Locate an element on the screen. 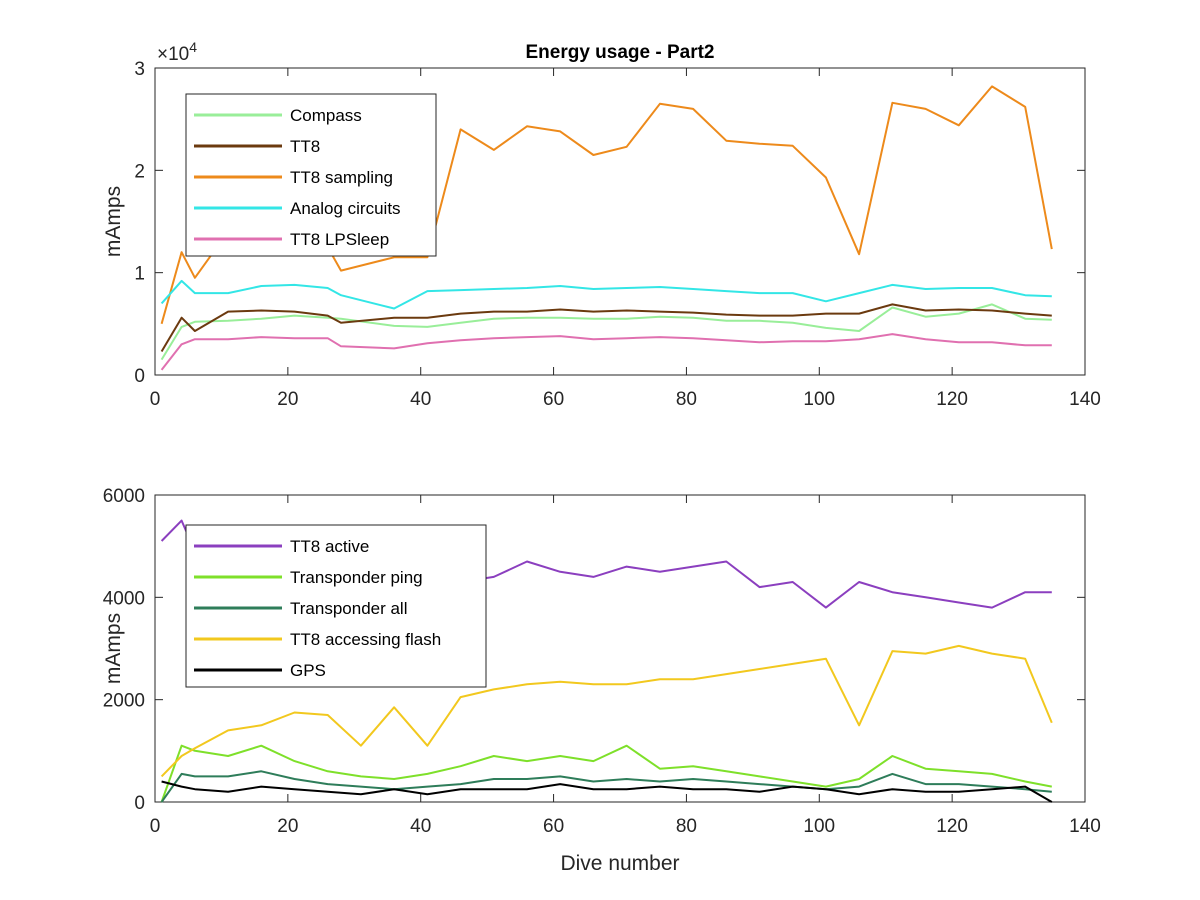 This screenshot has width=1200, height=900. y-exponent-power: 4 is located at coordinates (193, 47).